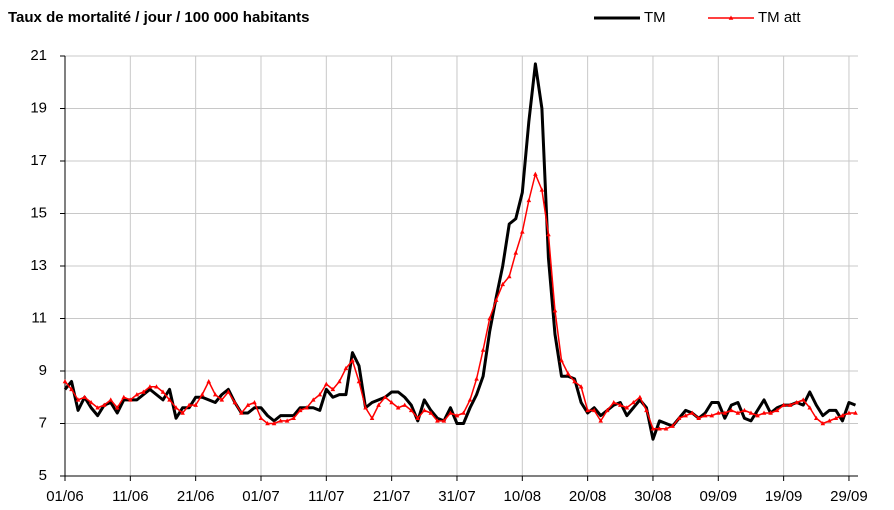 This screenshot has height=510, width=894. What do you see at coordinates (655, 17) in the screenshot?
I see `legend-label: TM` at bounding box center [655, 17].